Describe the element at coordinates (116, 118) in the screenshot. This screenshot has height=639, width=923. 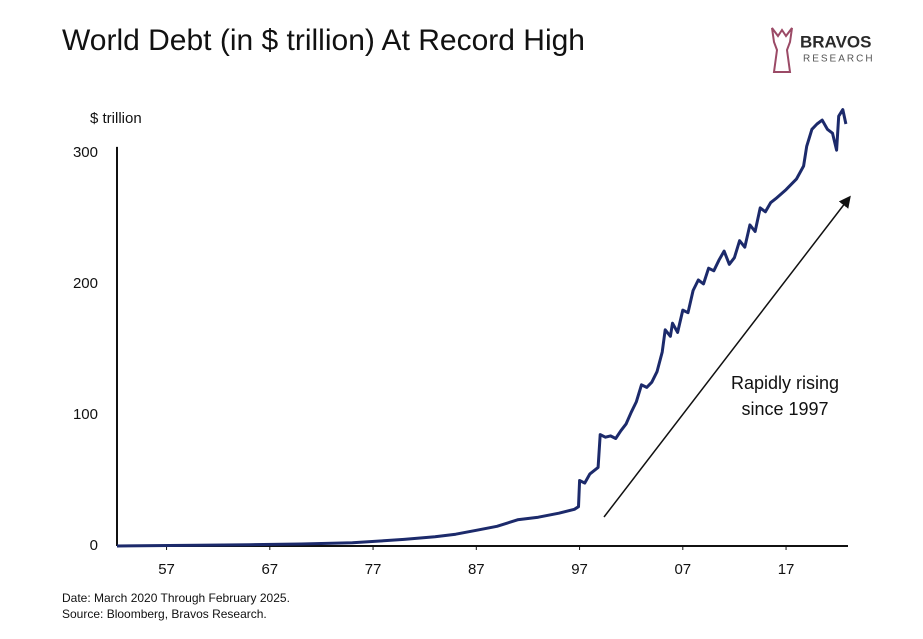
I see `y-axis-label: $ trillion` at that location.